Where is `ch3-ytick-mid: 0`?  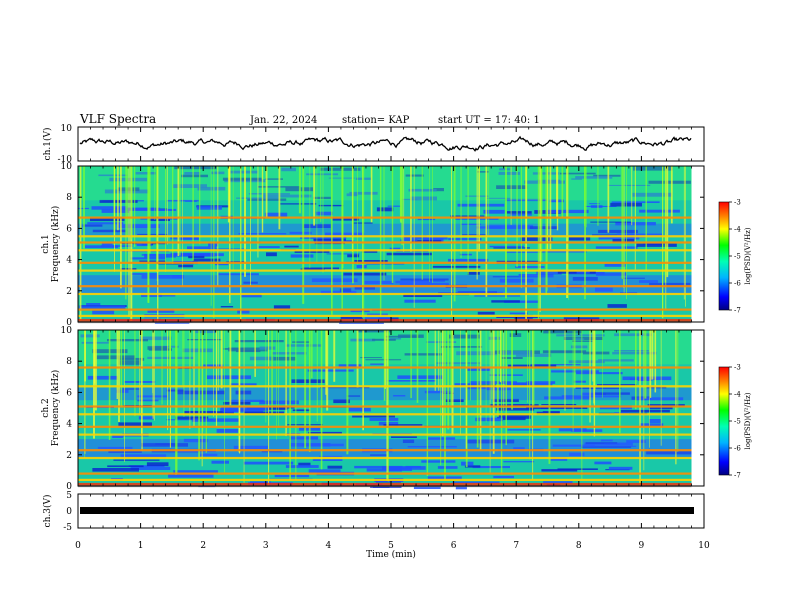 ch3-ytick-mid: 0 is located at coordinates (69, 512).